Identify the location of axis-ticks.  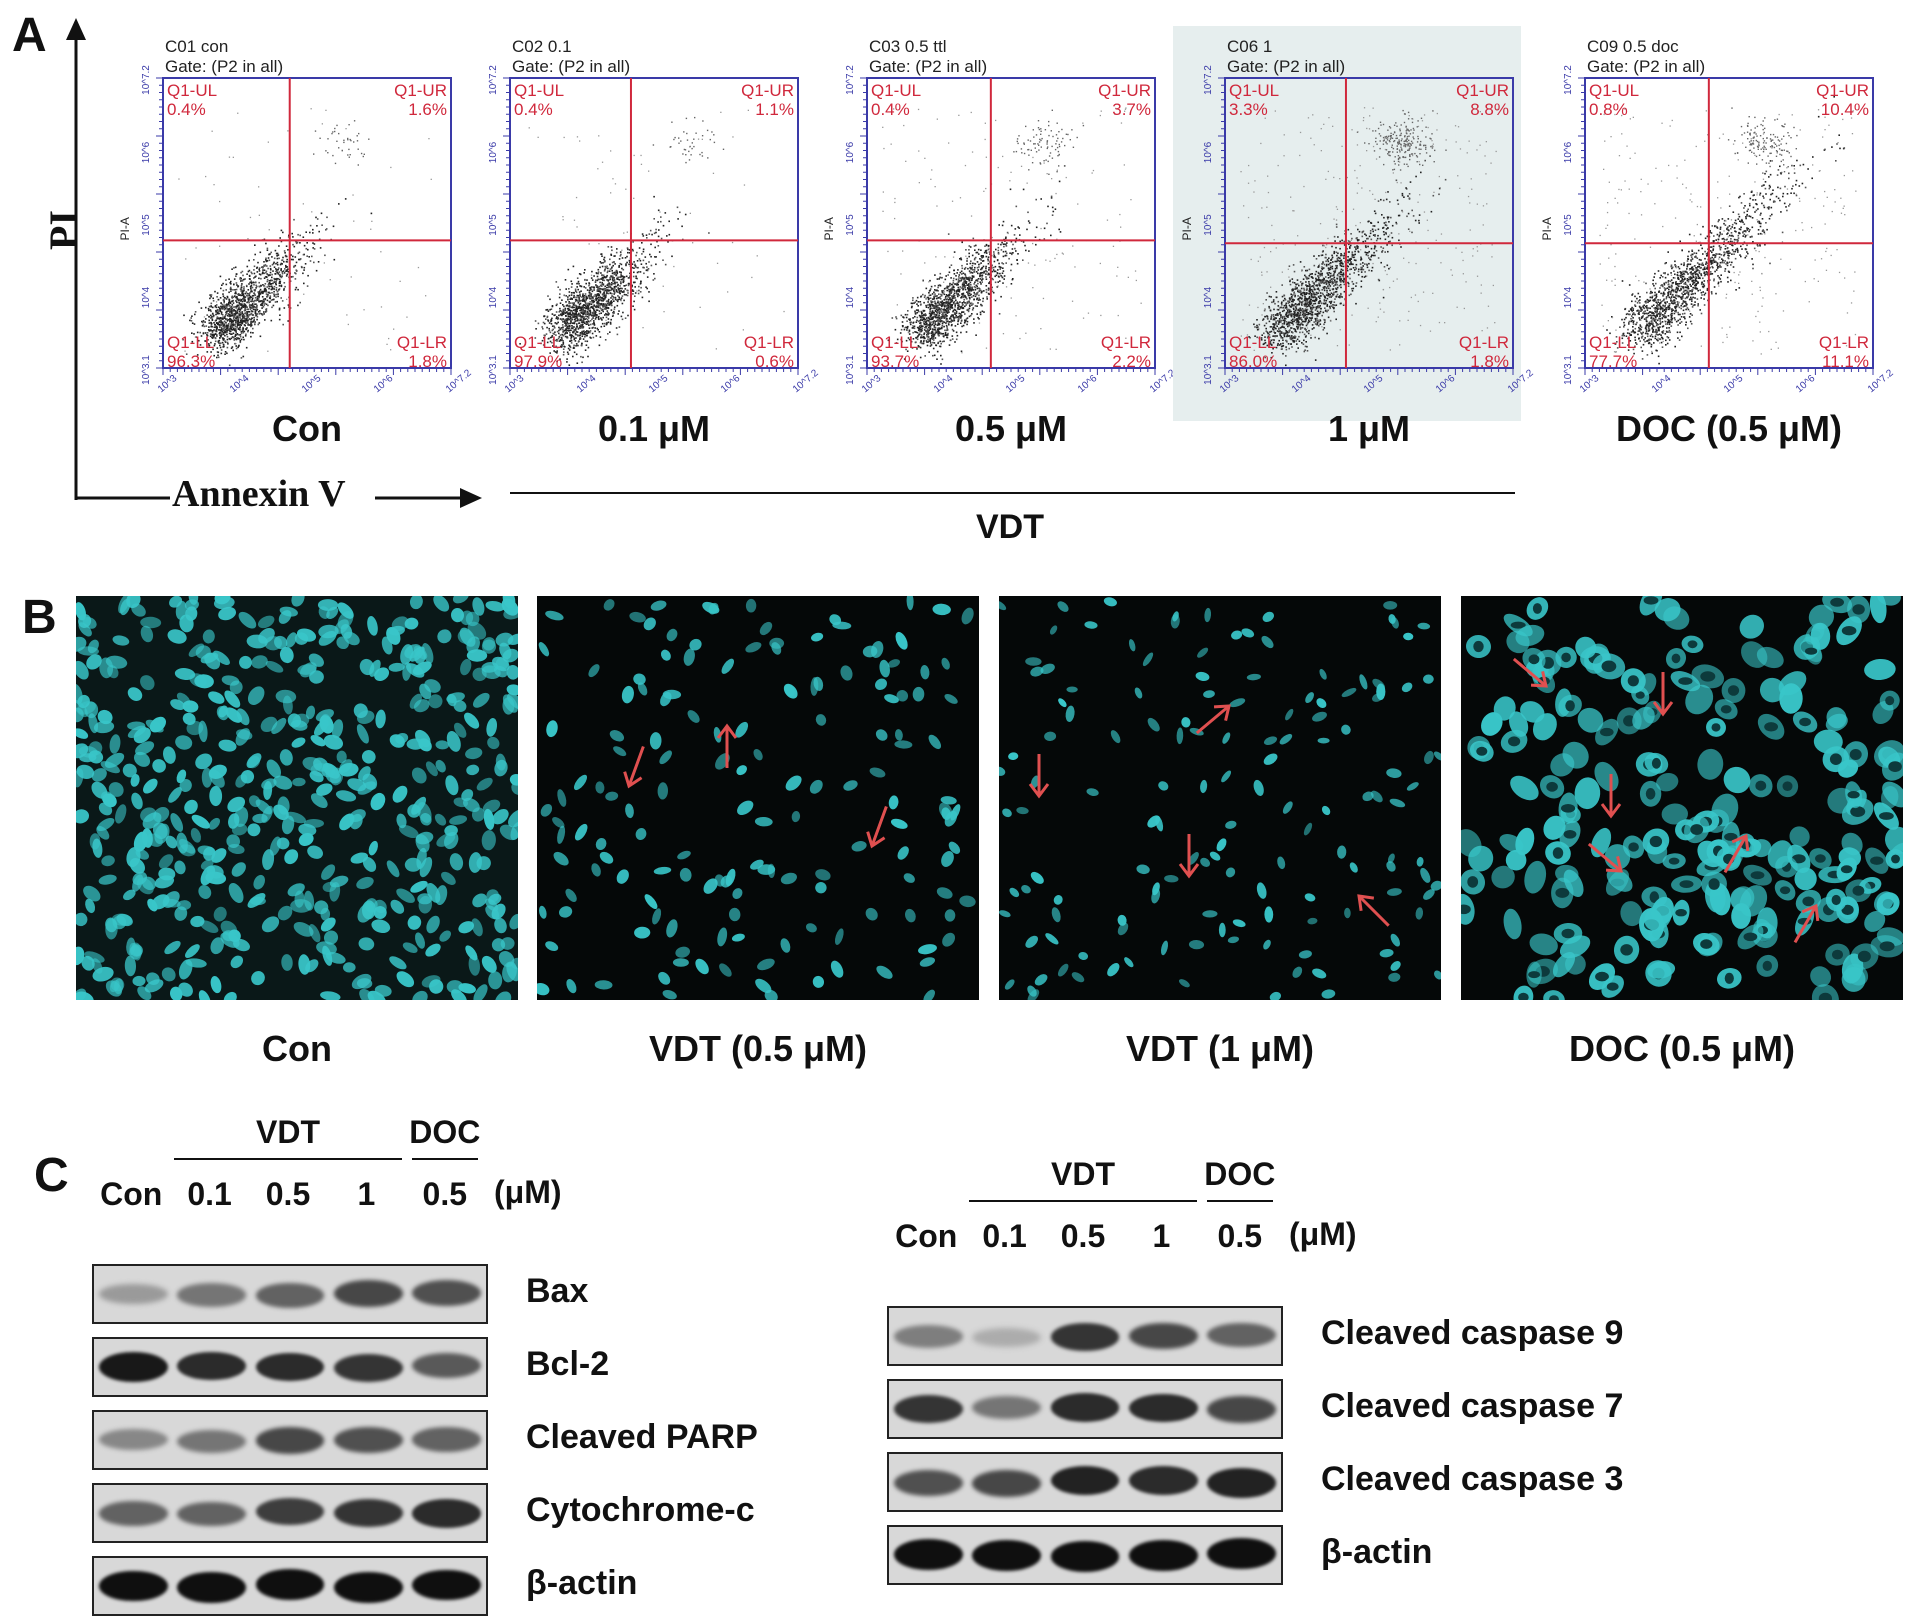
(1726, 226).